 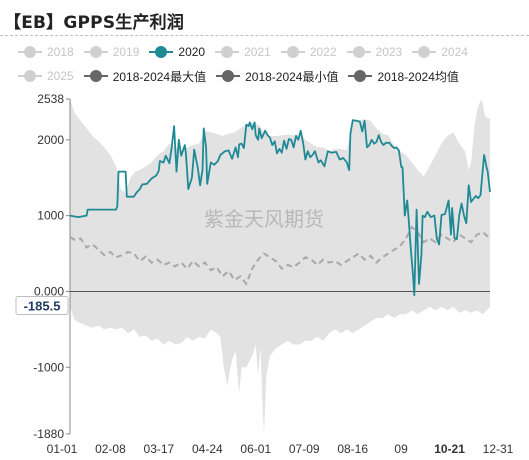 I want to click on x-tick-label: 01-01, so click(x=62, y=449).